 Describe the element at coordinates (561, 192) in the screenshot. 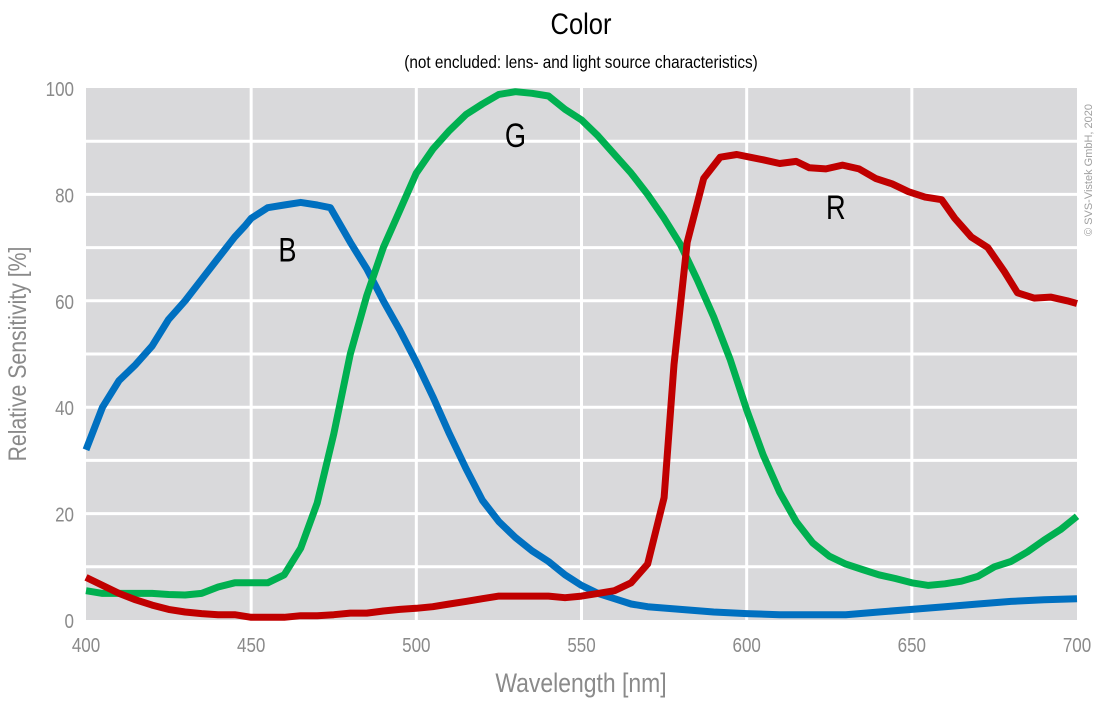

I see `series-labels: B G R` at that location.